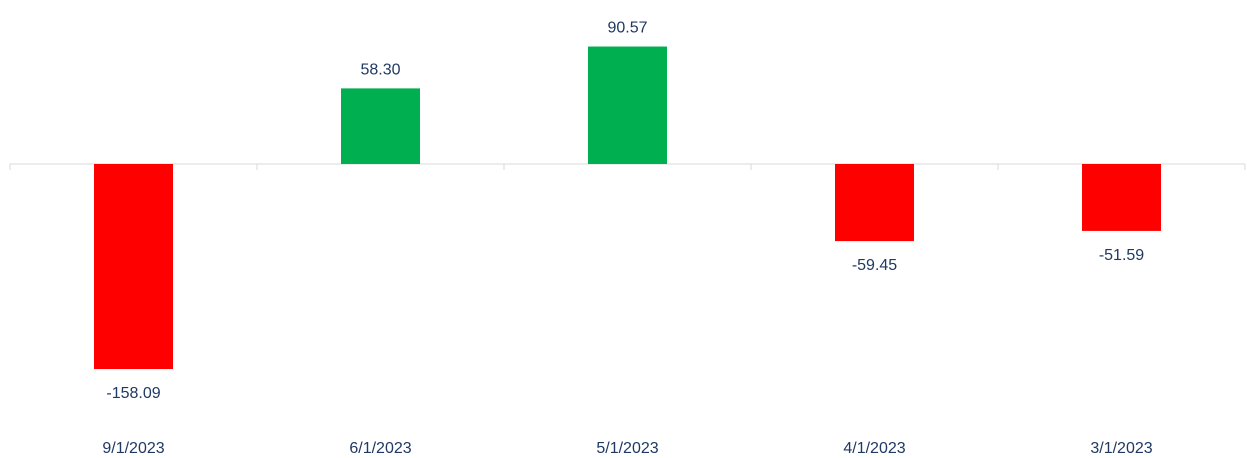  Describe the element at coordinates (133, 393) in the screenshot. I see `data-label: -158.09` at that location.